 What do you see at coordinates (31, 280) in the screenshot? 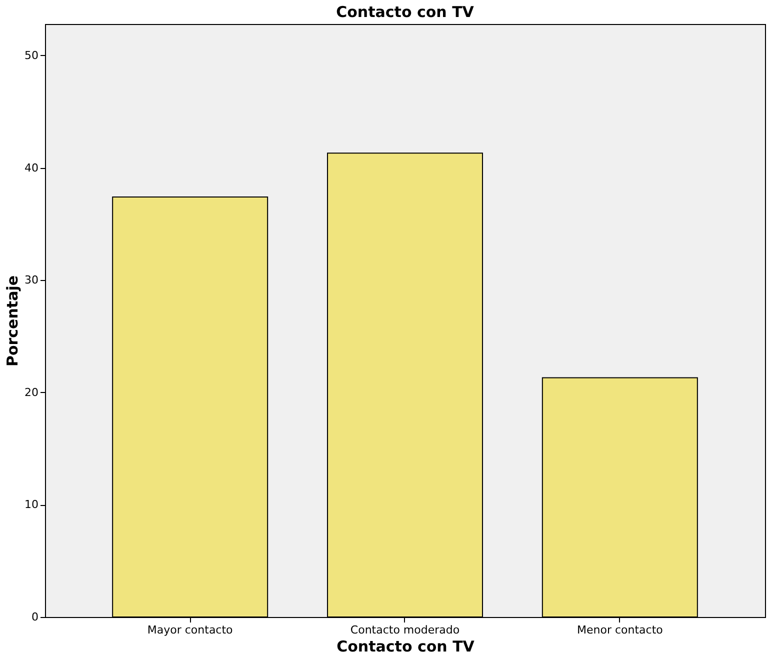
I see `y-tick-label: 30` at bounding box center [31, 280].